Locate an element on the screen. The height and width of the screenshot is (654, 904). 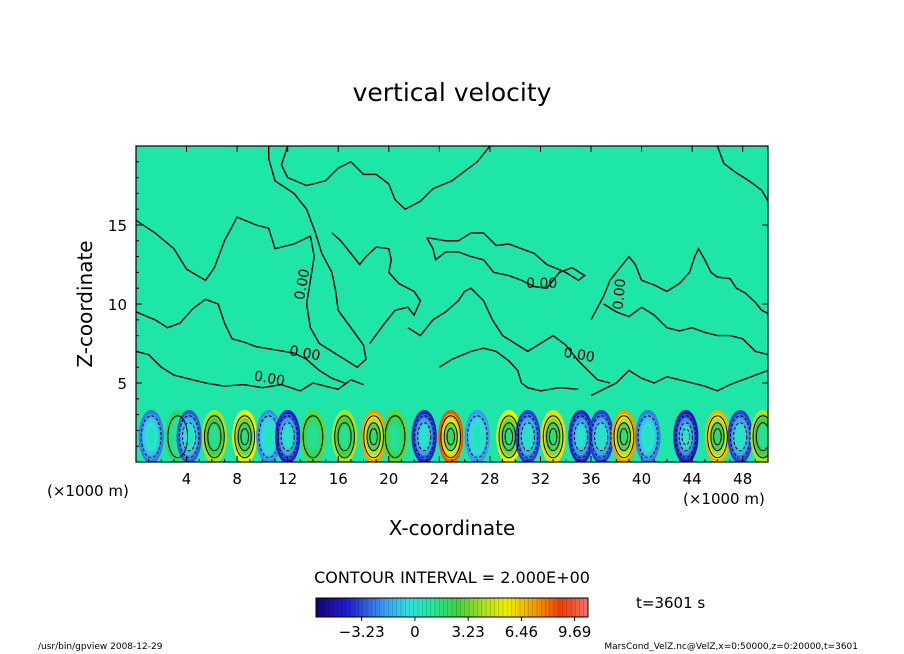
x-tick-label-11: 48 is located at coordinates (742, 479).